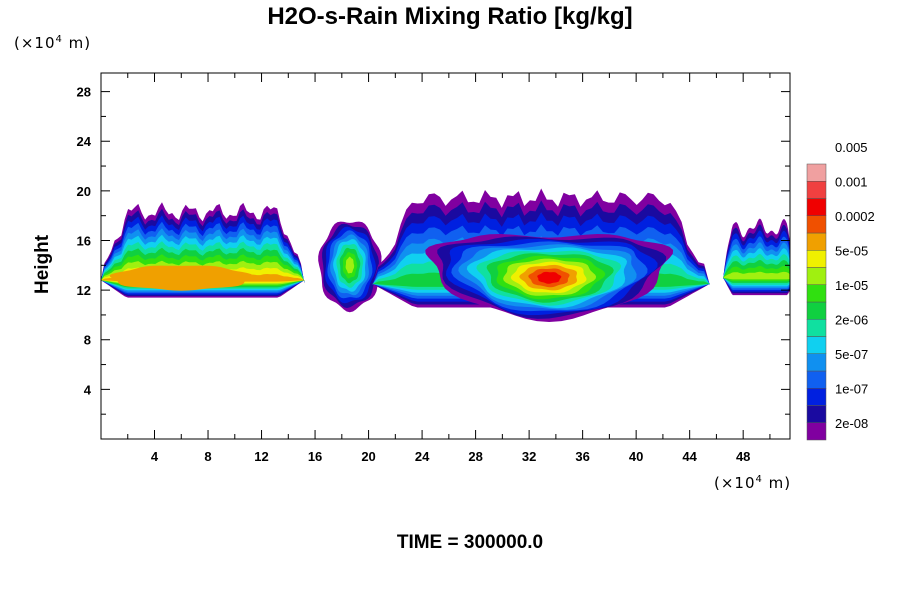 This screenshot has width=900, height=600. I want to click on colorbar-label: 1e-07, so click(851, 388).